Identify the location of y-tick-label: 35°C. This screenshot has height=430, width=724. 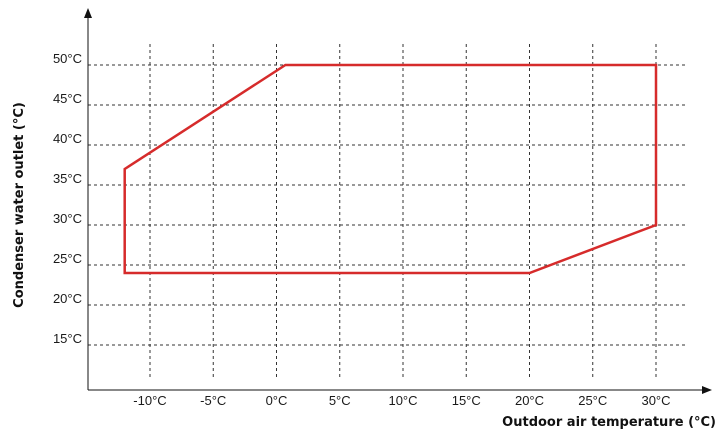
(67, 178).